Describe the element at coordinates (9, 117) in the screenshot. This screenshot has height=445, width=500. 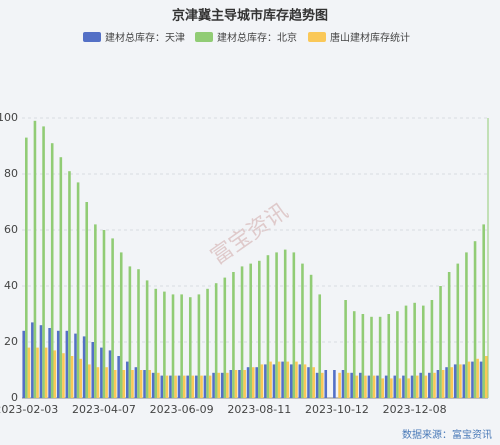
I see `y-tick-label: 100` at that location.